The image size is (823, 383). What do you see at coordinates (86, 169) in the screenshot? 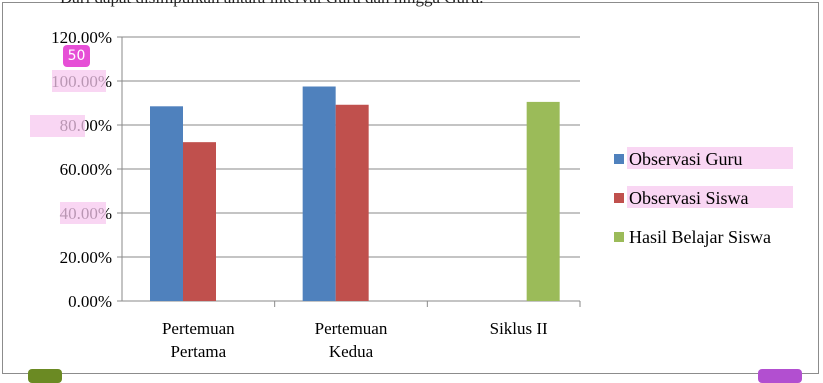
I see `y-tick-label: 60.00%` at bounding box center [86, 169].